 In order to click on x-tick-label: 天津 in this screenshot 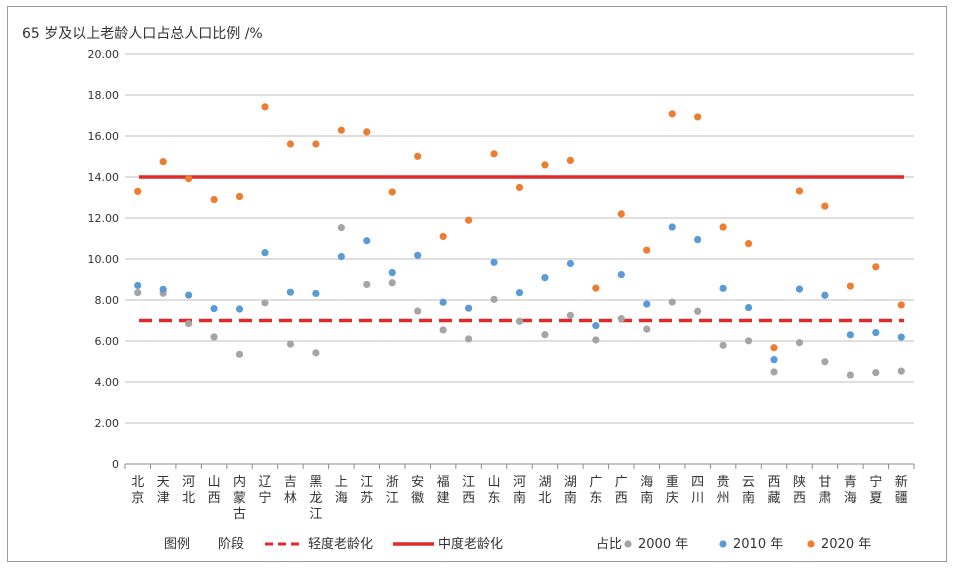, I will do `click(163, 490)`.